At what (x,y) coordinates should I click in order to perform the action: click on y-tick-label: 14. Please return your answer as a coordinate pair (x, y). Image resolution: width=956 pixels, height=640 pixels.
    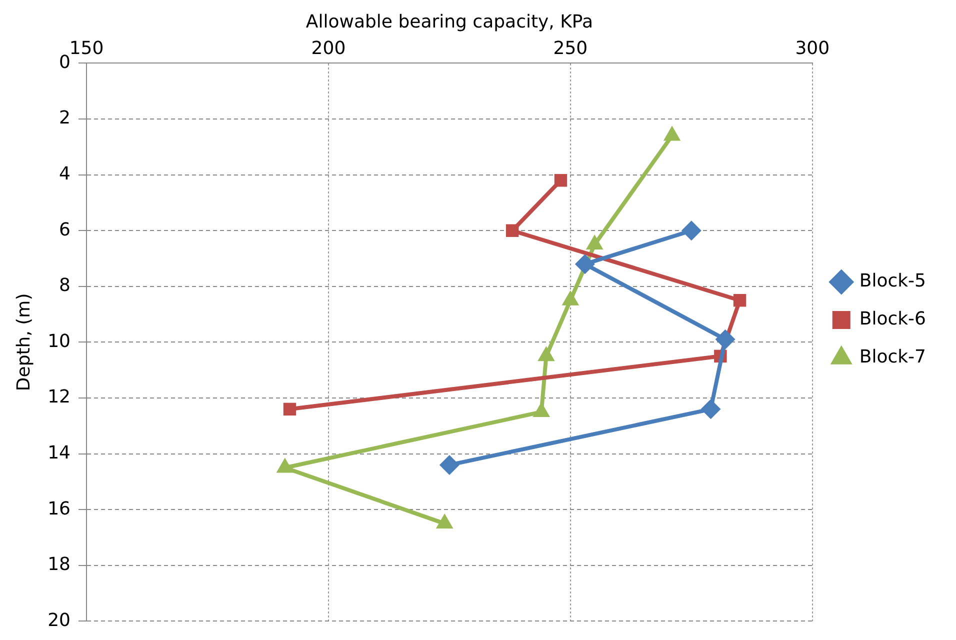
    Looking at the image, I should click on (59, 453).